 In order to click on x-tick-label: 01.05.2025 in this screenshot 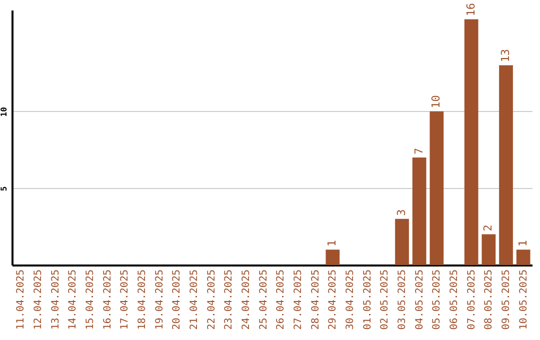, I will do `click(368, 300)`.